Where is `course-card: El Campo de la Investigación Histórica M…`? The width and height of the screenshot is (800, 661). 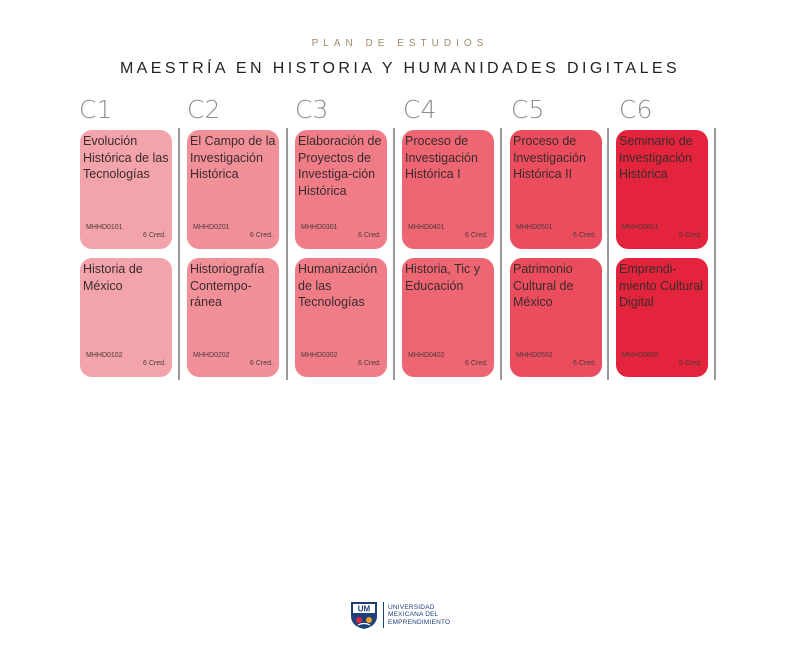
course-card: El Campo de la Investigación Histórica M… is located at coordinates (233, 189).